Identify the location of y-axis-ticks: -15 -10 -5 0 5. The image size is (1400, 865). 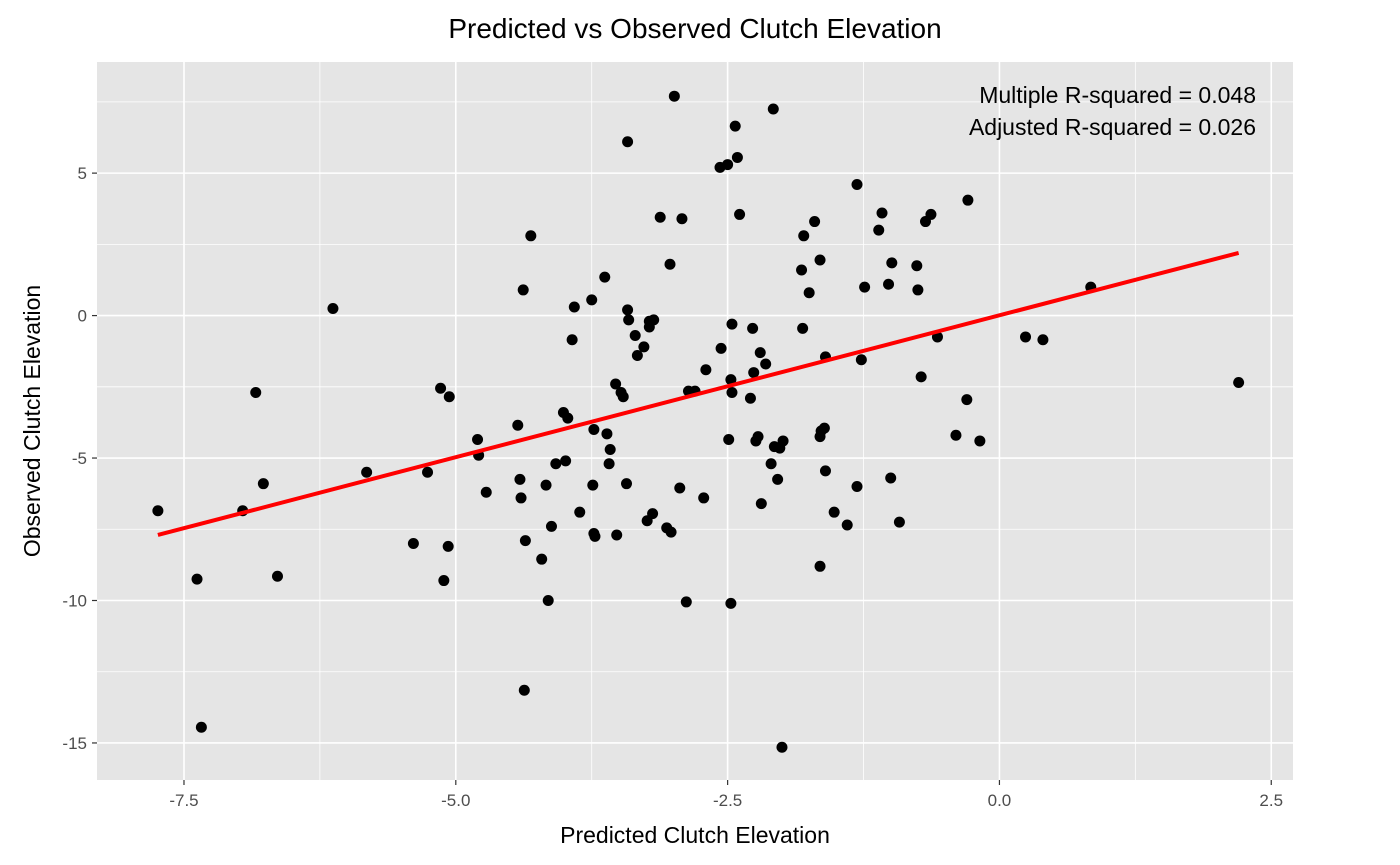
(79, 458).